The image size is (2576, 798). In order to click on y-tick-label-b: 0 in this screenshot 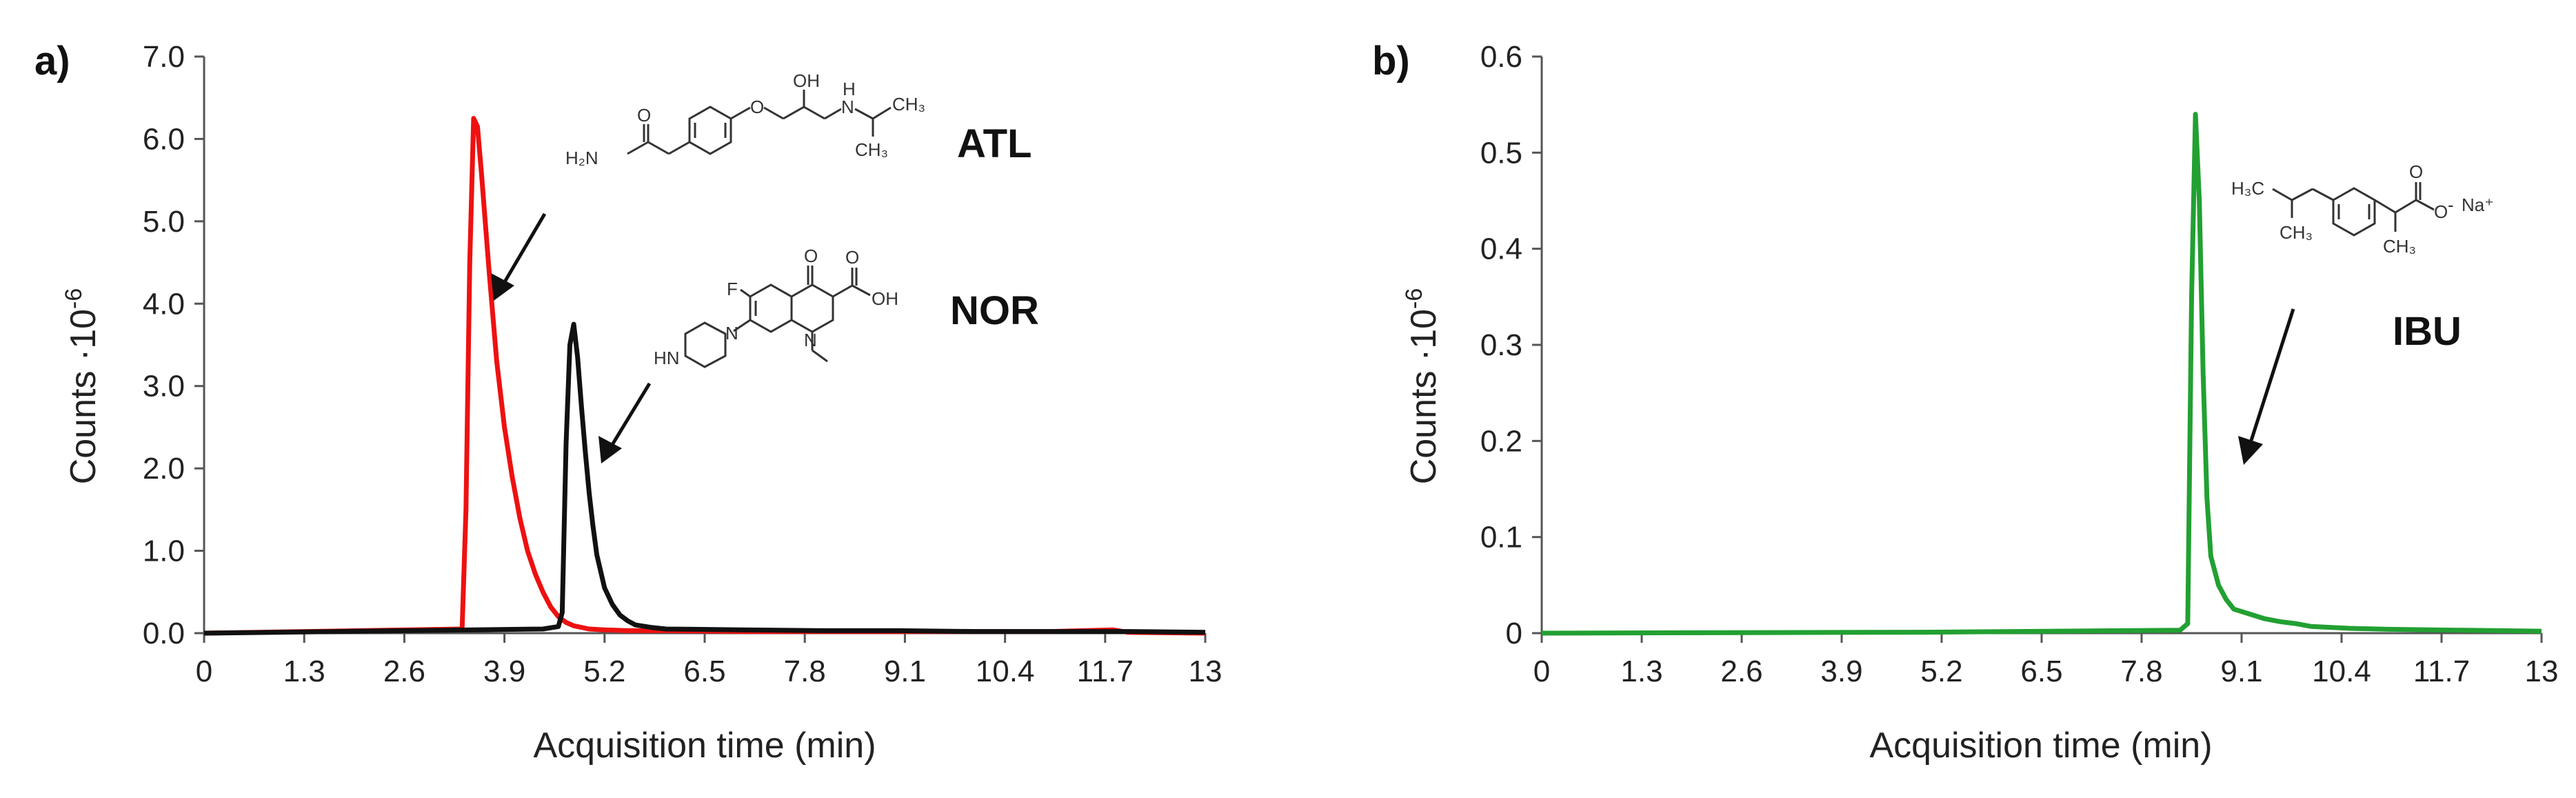, I will do `click(1514, 633)`.